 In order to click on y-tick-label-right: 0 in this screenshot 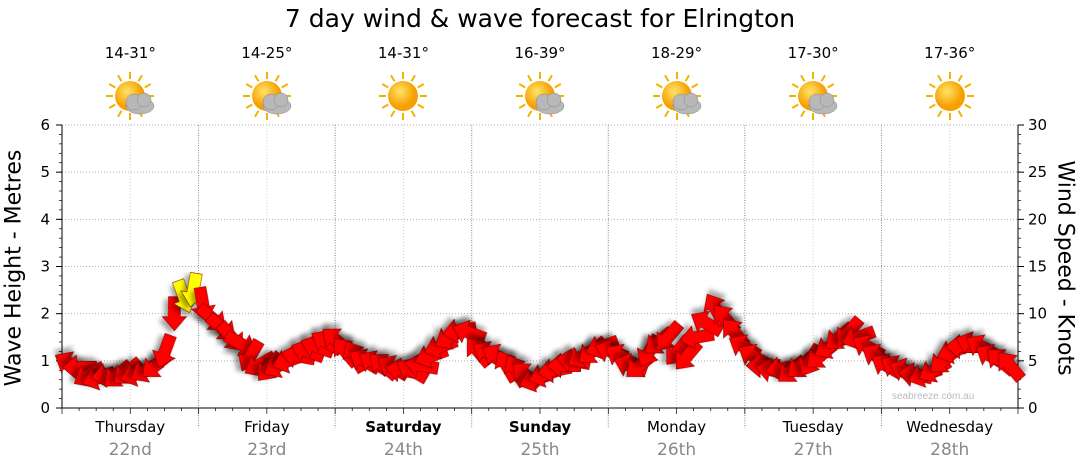, I will do `click(1033, 408)`.